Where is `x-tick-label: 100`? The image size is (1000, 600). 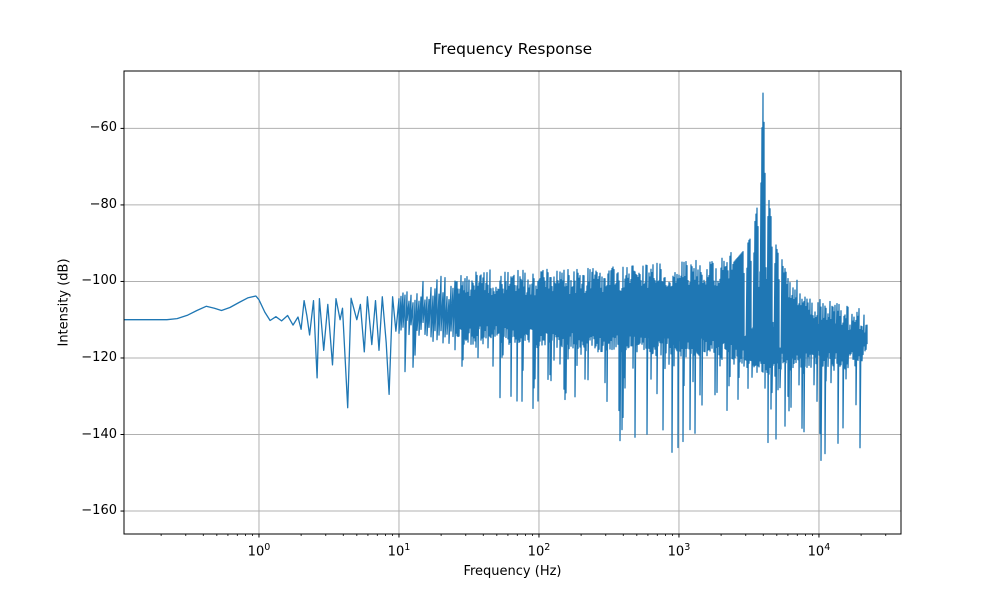
x-tick-label: 100 is located at coordinates (259, 551).